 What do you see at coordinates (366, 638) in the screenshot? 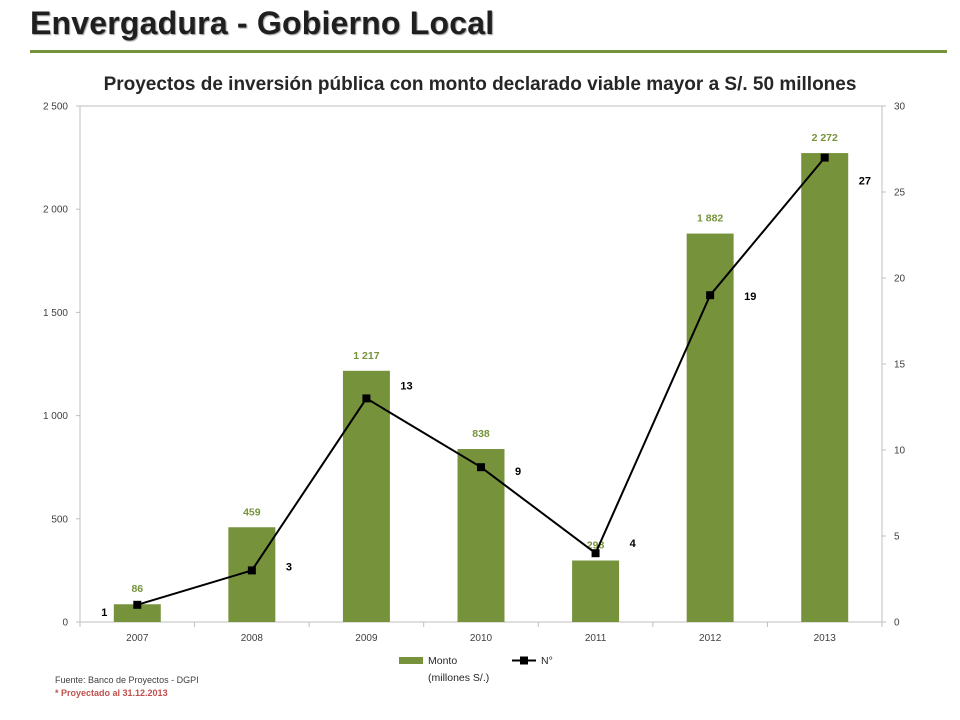
I see `x-axis-tick-label: 2009` at bounding box center [366, 638].